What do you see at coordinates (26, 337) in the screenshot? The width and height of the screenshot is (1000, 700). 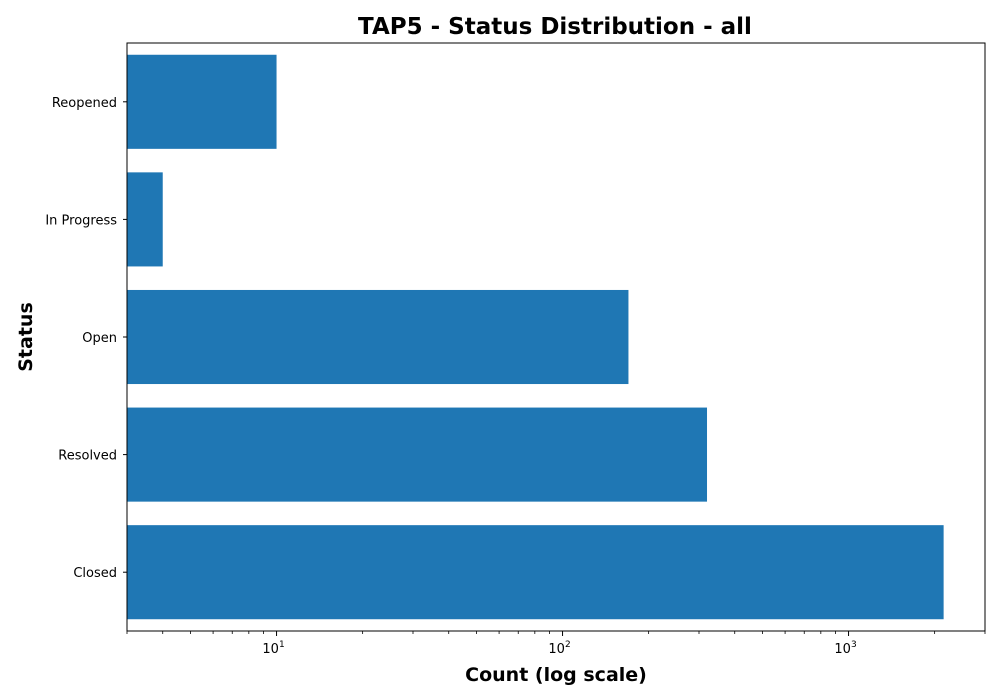 I see `y-axis-label: Status` at bounding box center [26, 337].